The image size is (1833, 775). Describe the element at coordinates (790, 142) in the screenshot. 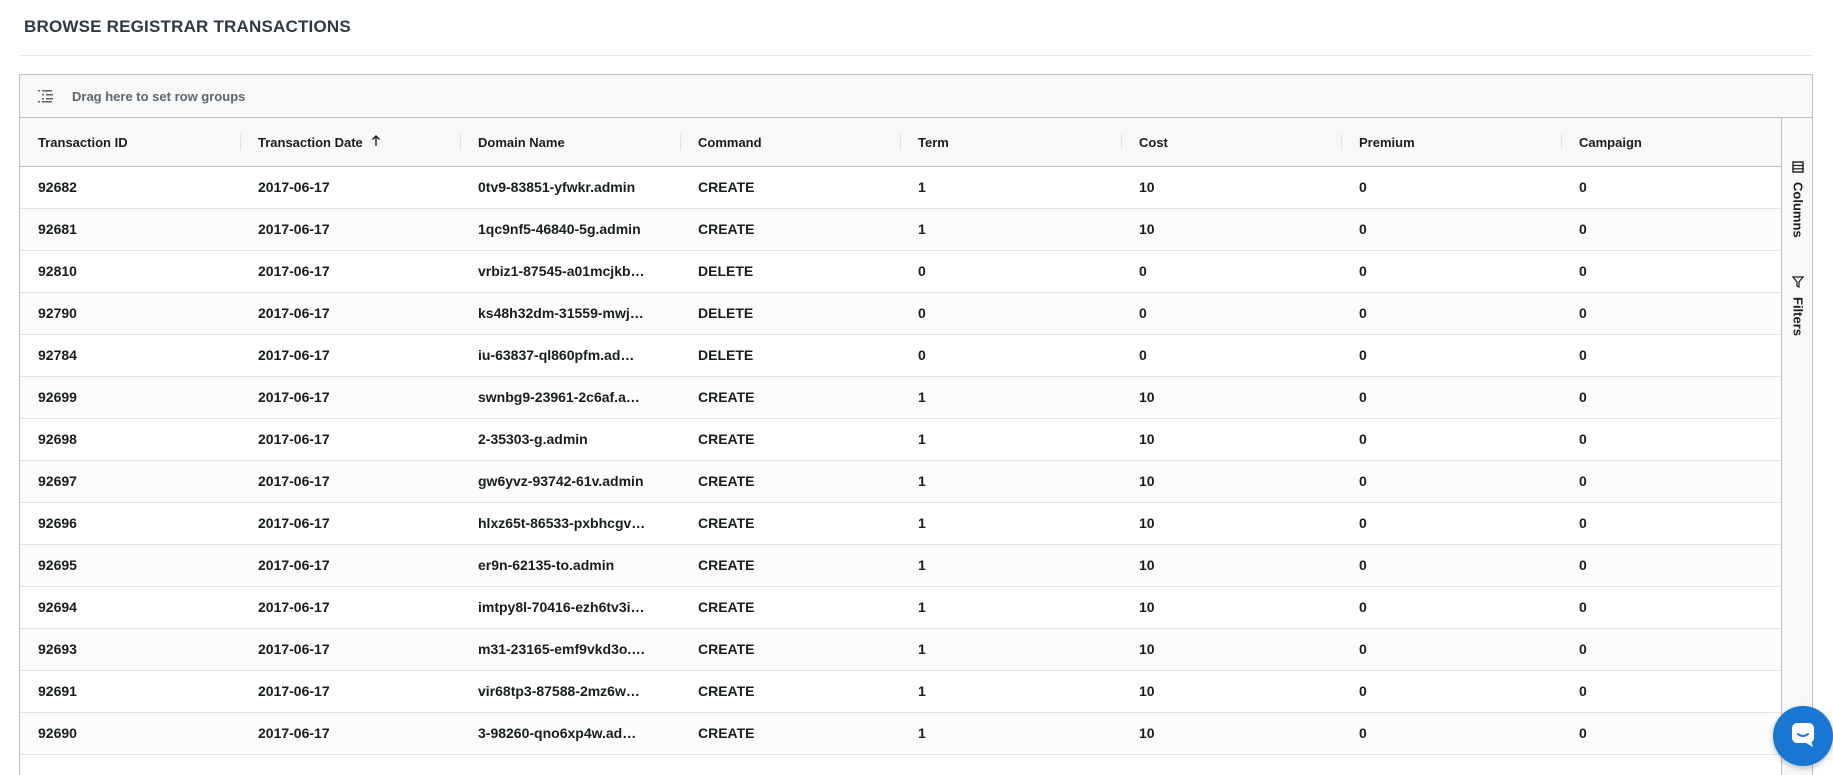

I see `column-header-command: Command` at that location.